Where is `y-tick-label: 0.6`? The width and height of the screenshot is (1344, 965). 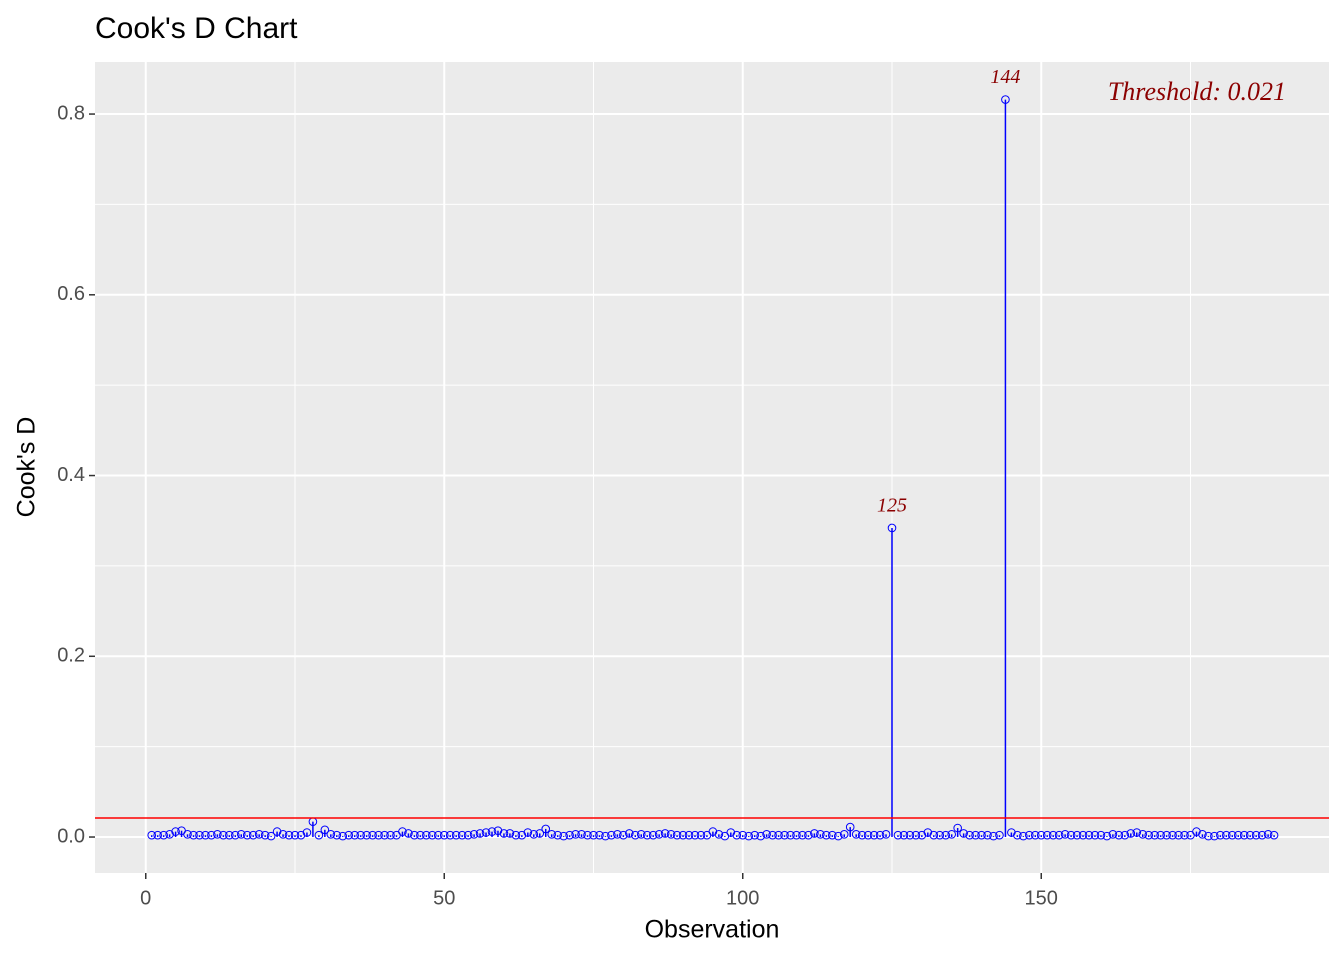 y-tick-label: 0.6 is located at coordinates (71, 294).